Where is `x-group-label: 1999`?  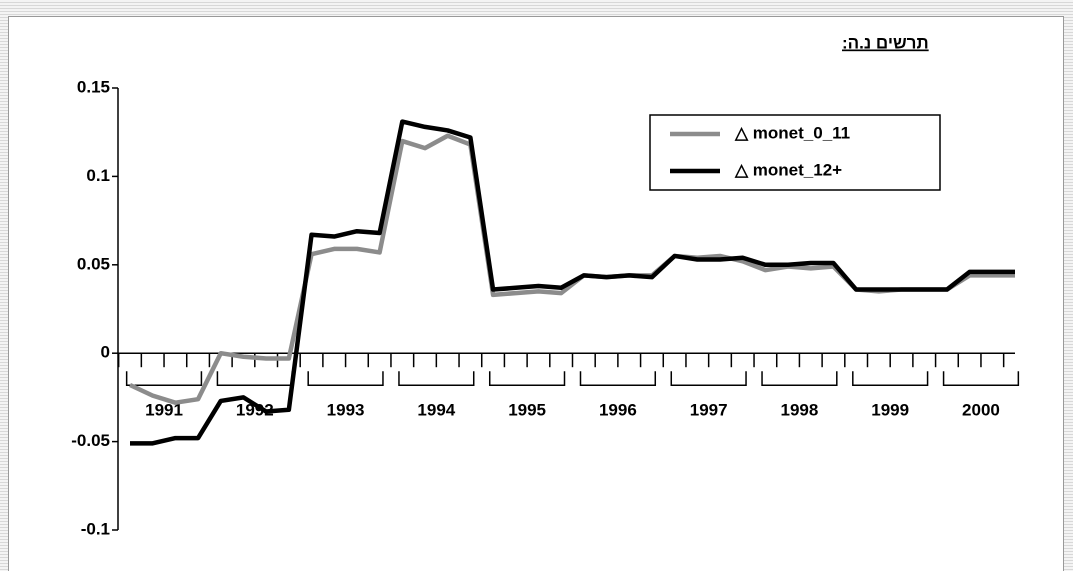 x-group-label: 1999 is located at coordinates (890, 410).